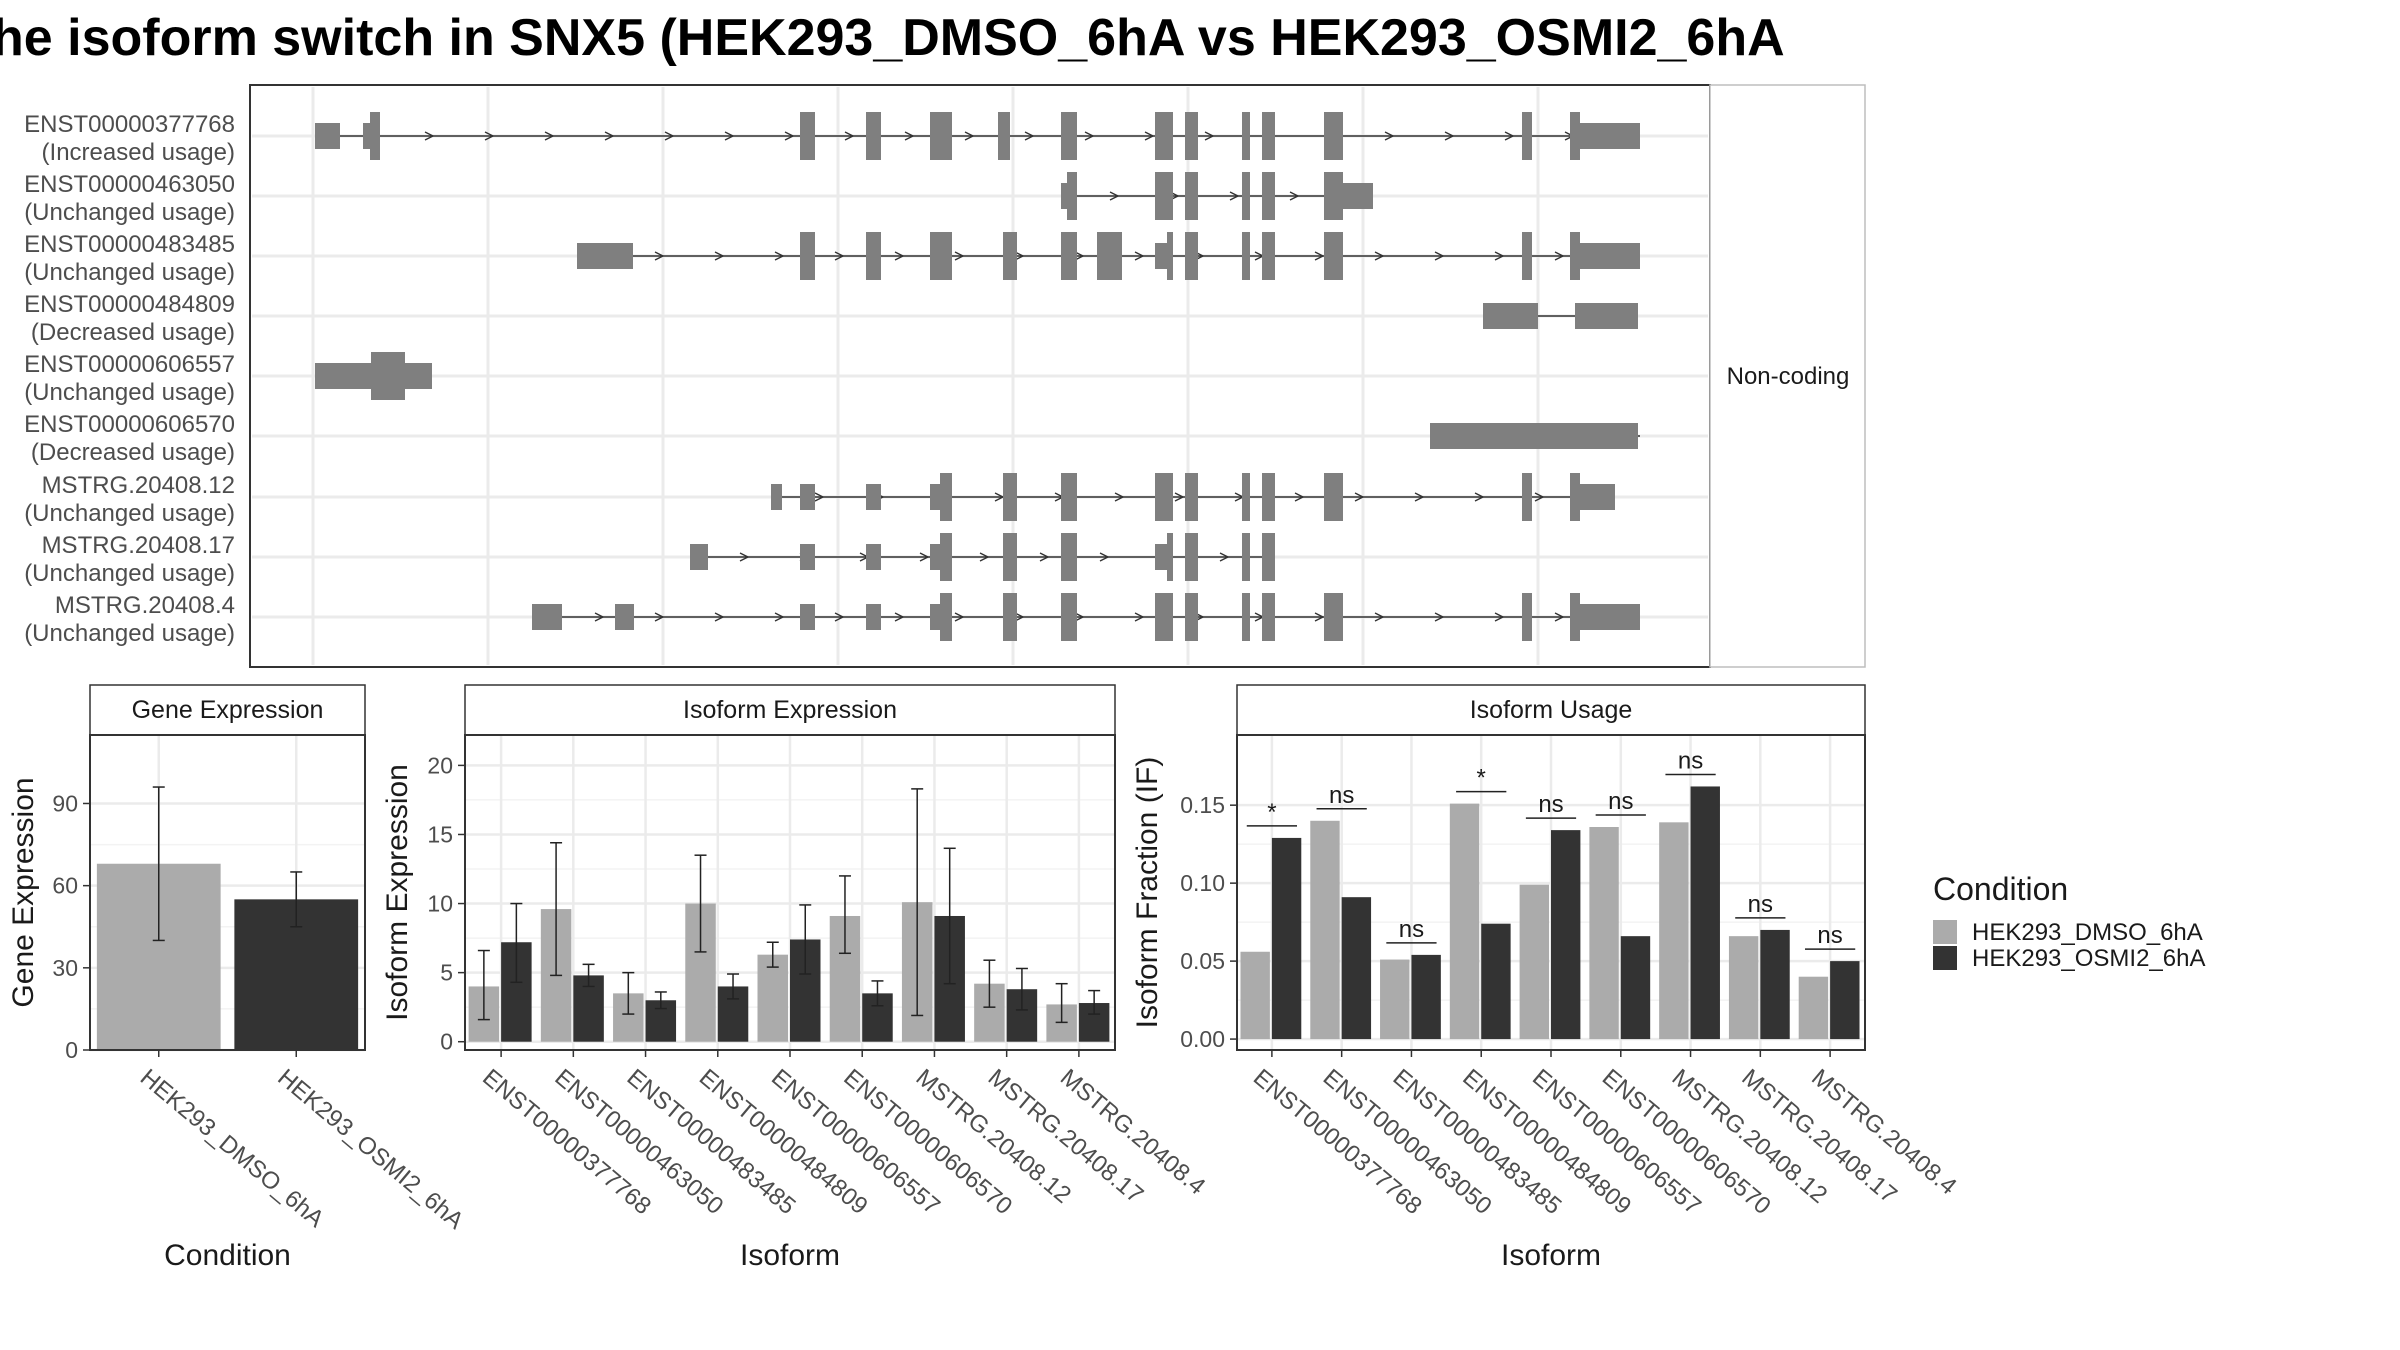 This screenshot has height=1350, width=2400. Describe the element at coordinates (129, 304) in the screenshot. I see `transcript-id-label: ENST00000484809` at that location.